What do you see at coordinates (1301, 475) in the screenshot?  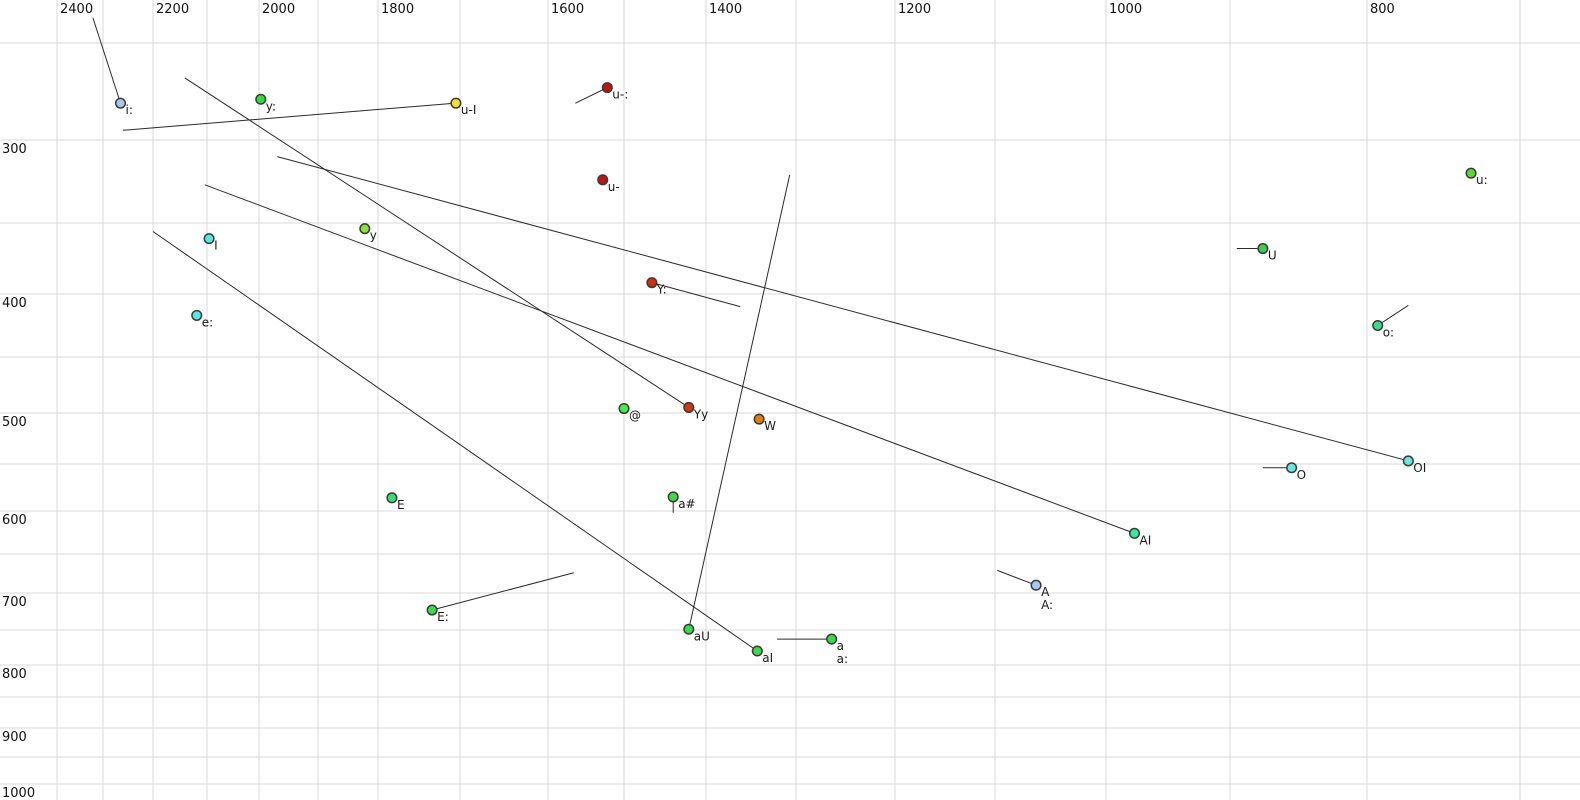 I see `vowel-point-label: O` at bounding box center [1301, 475].